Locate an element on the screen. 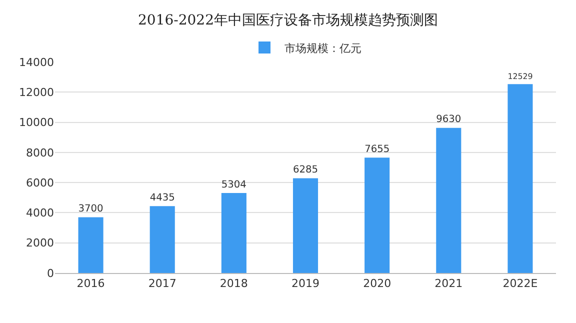 This screenshot has width=576, height=323. x-tick-label: 2017 is located at coordinates (162, 283).